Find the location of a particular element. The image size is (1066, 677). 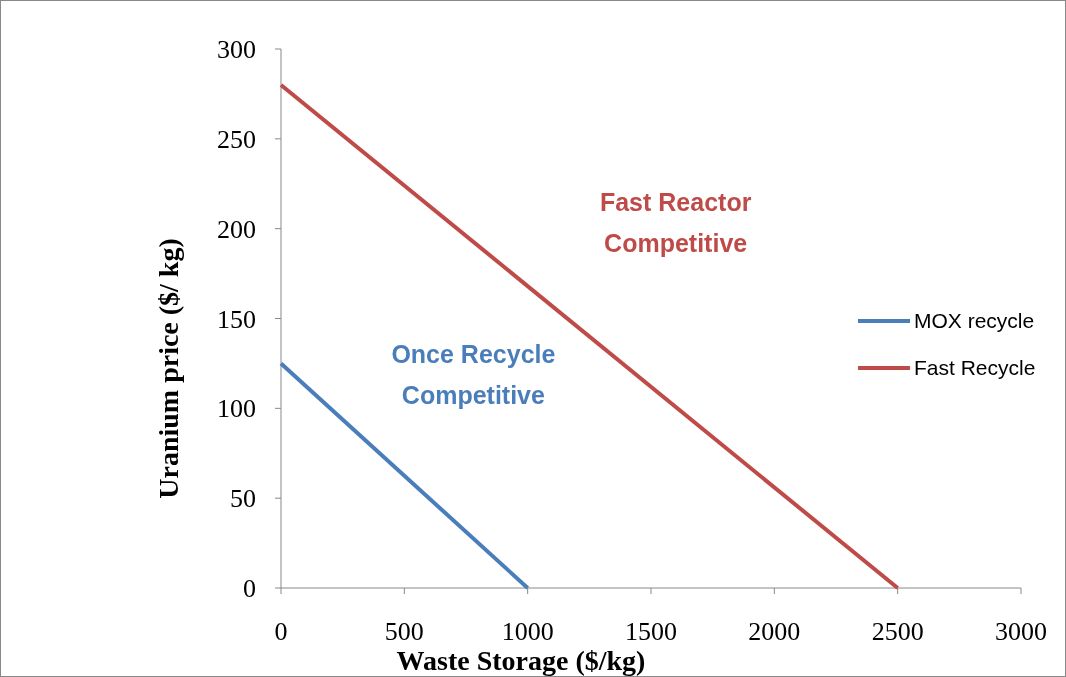

x-tick-label: 500 is located at coordinates (404, 631).